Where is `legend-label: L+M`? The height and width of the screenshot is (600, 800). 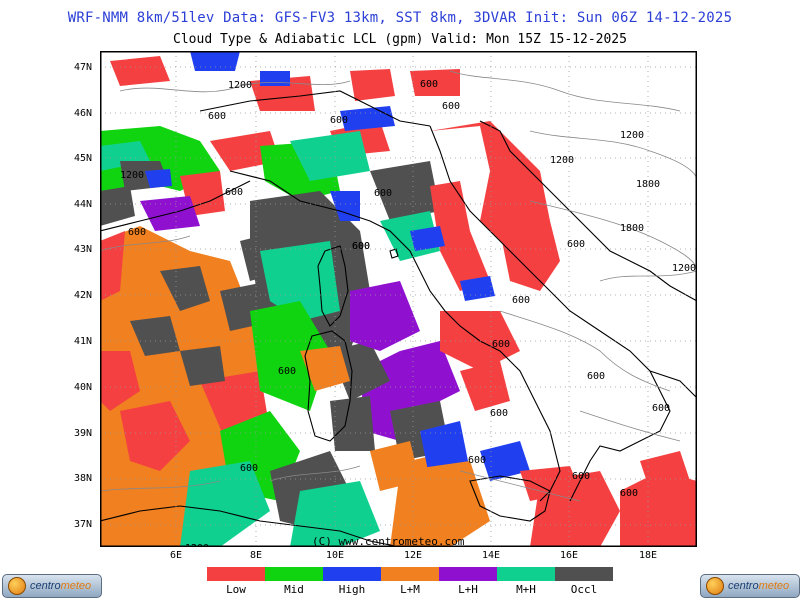 legend-label: L+M is located at coordinates (410, 589).